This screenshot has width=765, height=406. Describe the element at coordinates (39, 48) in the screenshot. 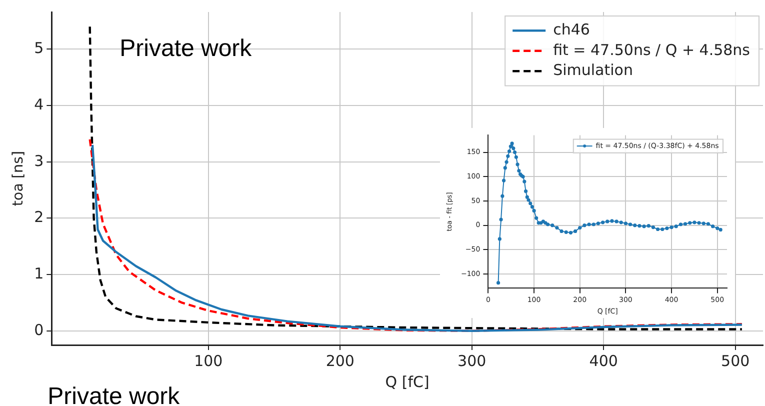

I see `y-tick-label: 5` at that location.